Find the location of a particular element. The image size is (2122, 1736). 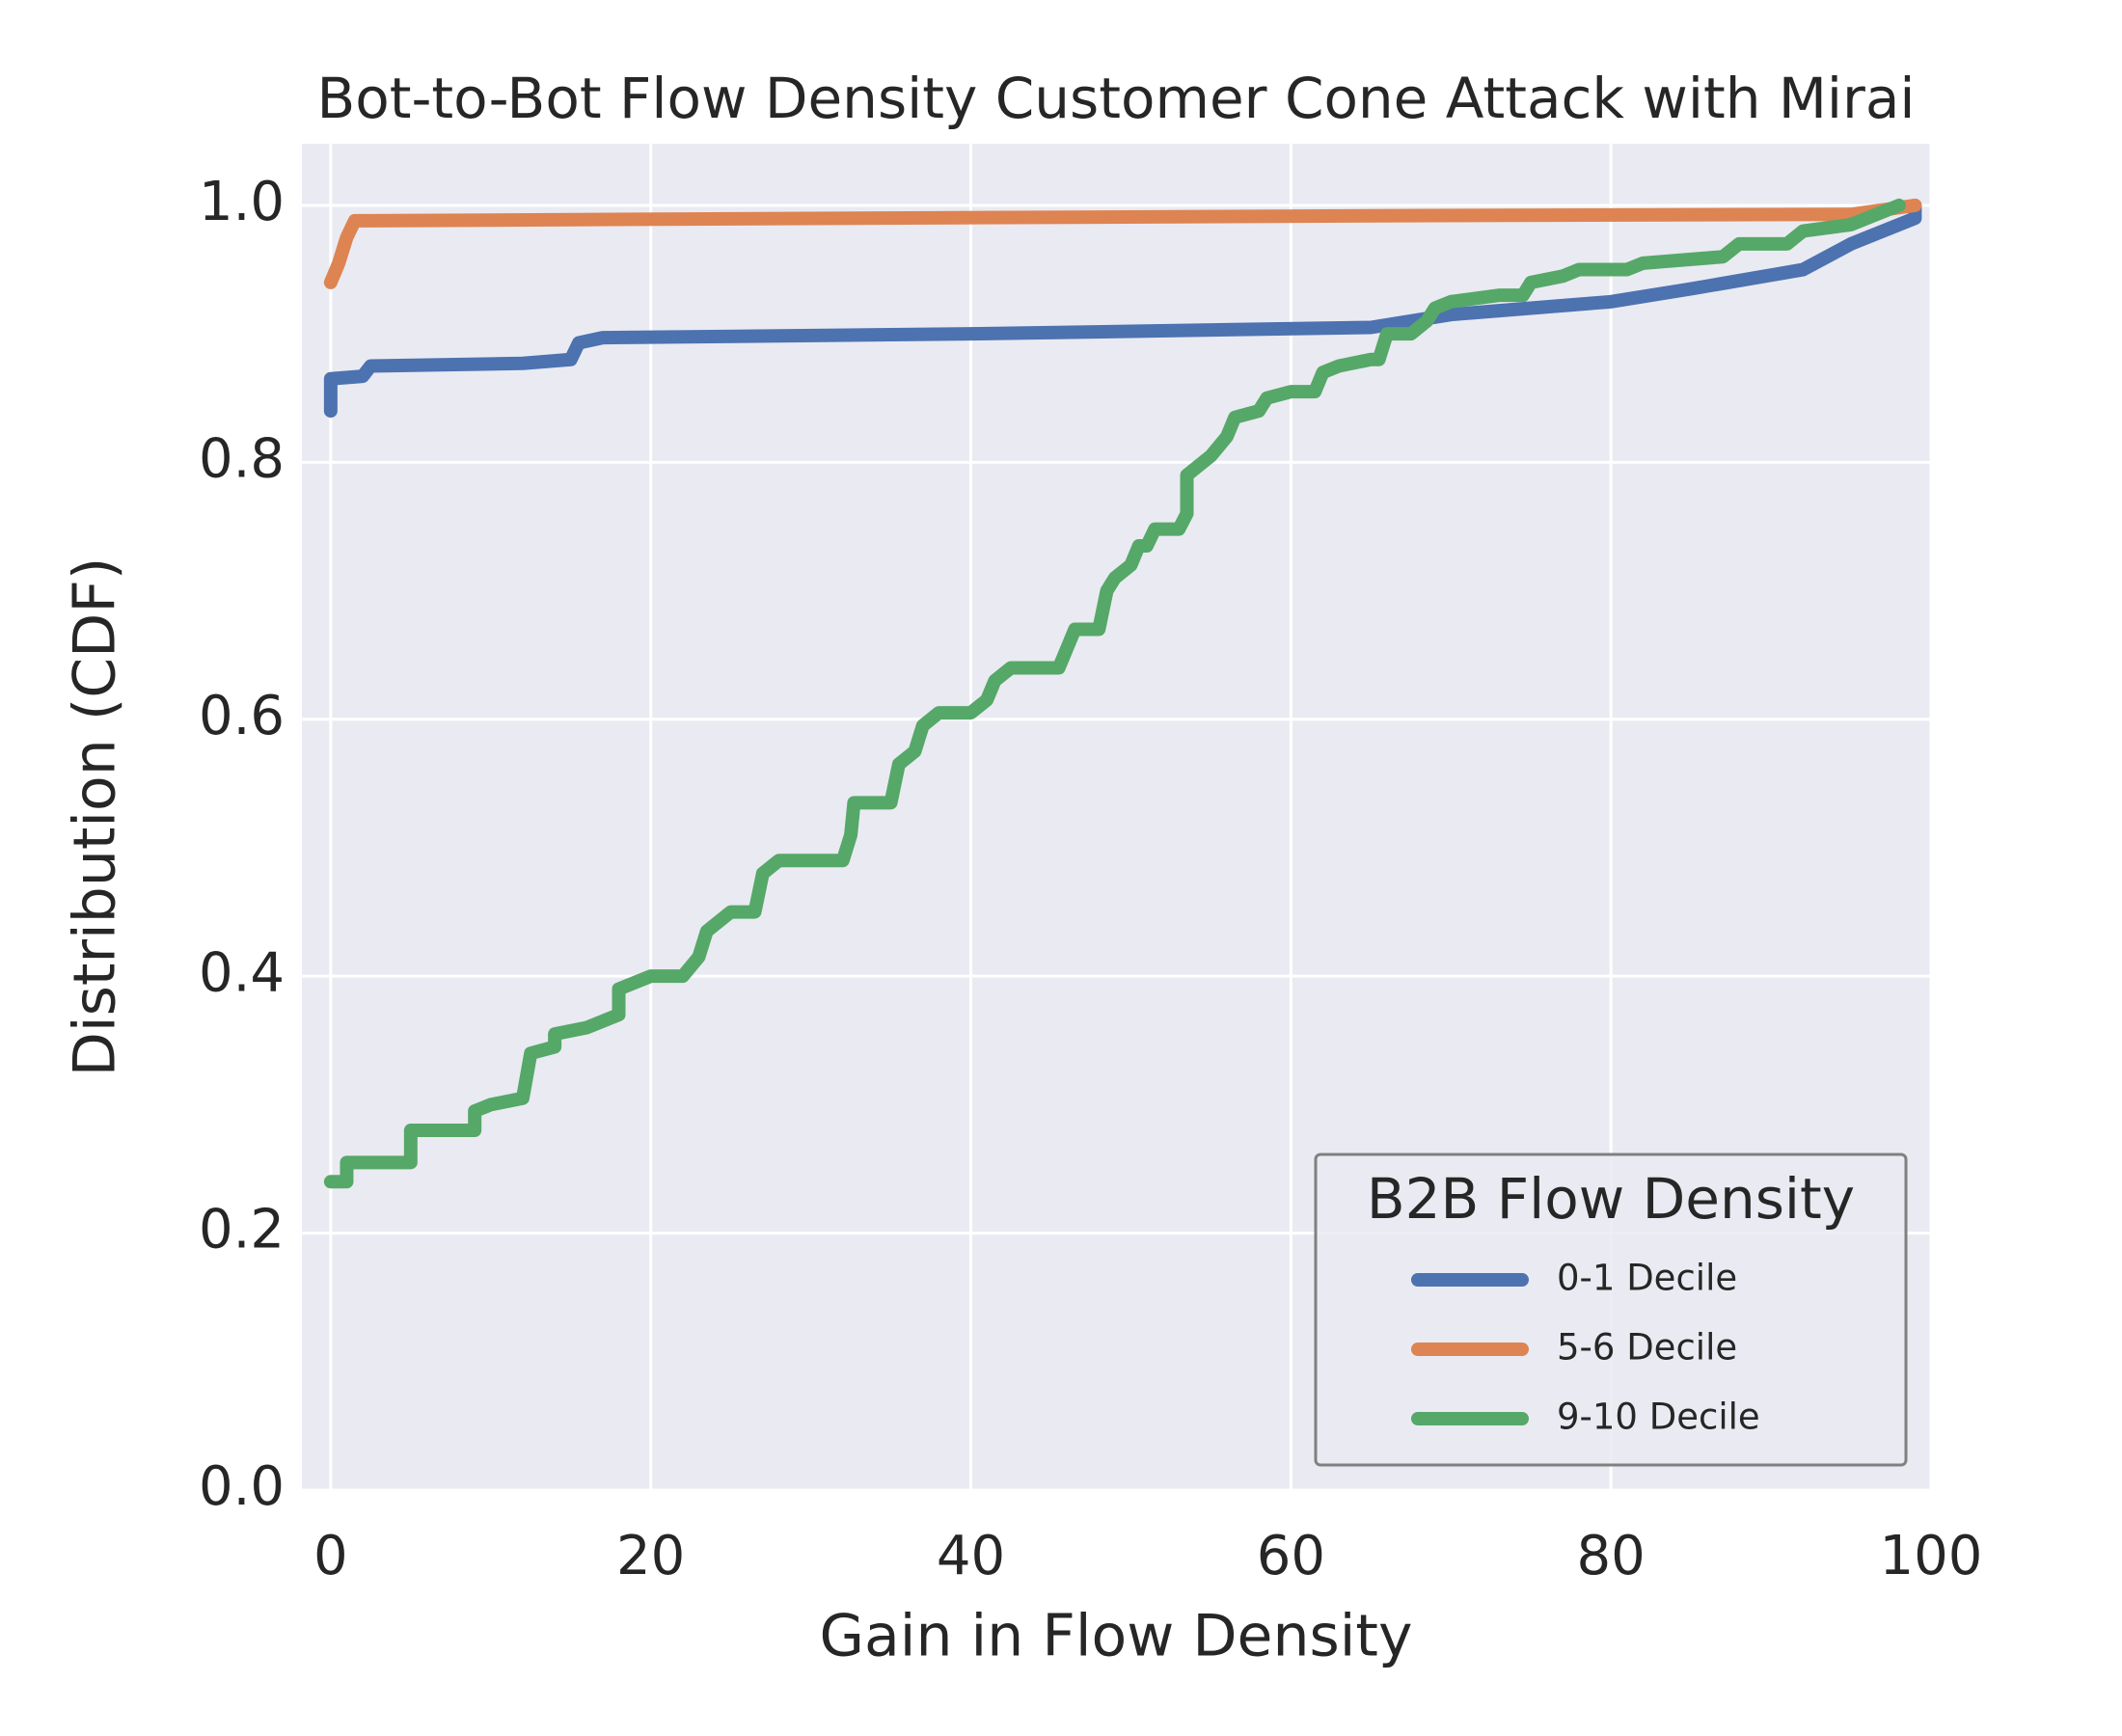

x-tick-label: 60 is located at coordinates (1291, 1556).